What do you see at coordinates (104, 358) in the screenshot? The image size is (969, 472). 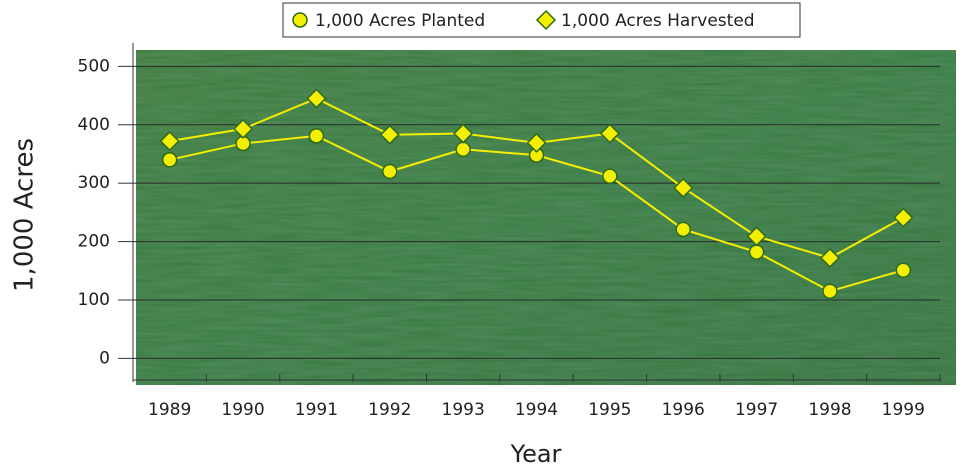 I see `y-tick-label: 0` at bounding box center [104, 358].